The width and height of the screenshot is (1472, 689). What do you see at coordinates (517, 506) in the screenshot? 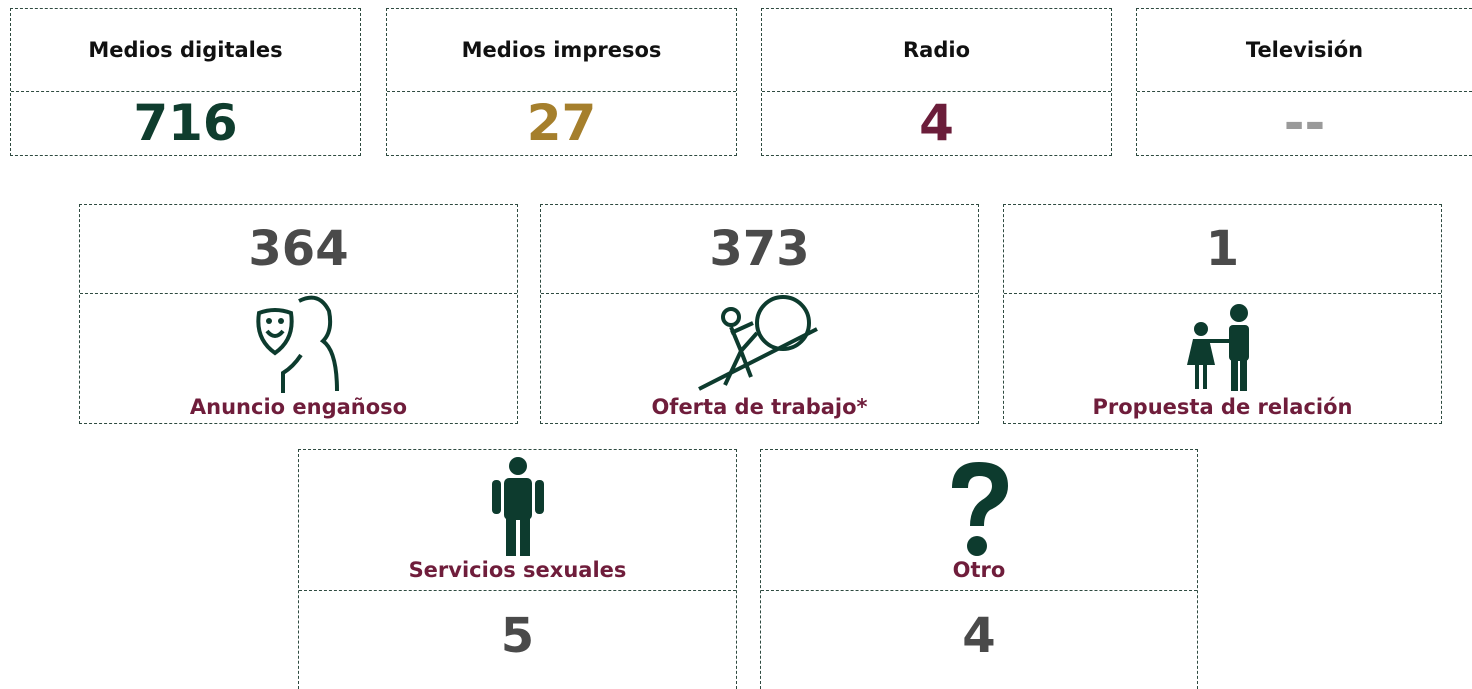
I see `person-icon` at bounding box center [517, 506].